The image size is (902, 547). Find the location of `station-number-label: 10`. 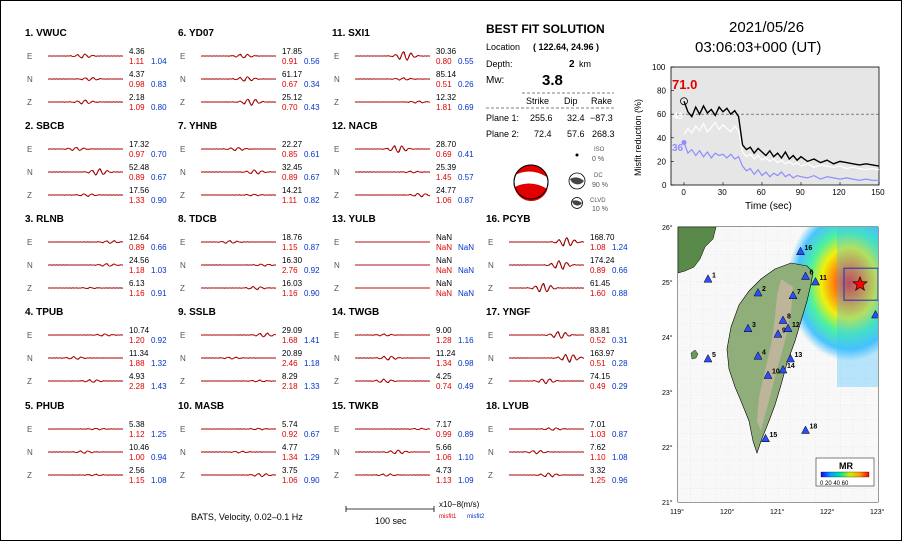

station-number-label: 10 is located at coordinates (776, 372).